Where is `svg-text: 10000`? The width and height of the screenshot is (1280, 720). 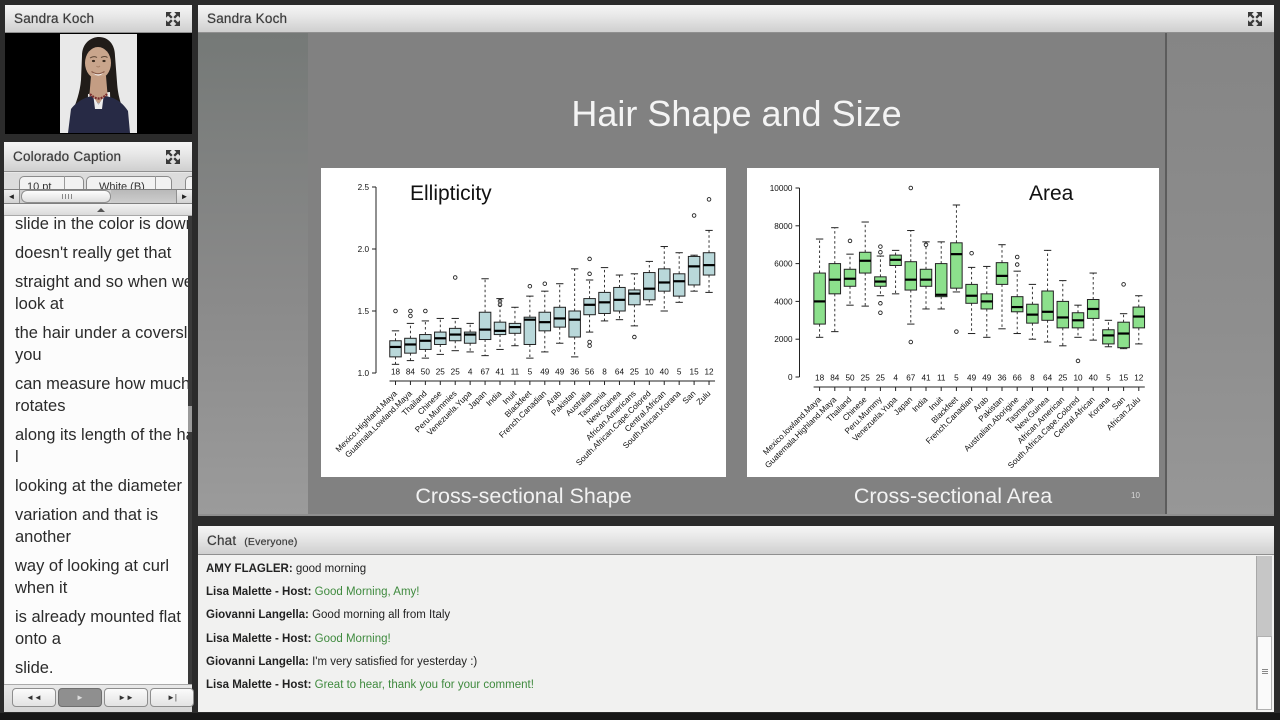
svg-text: 10000 is located at coordinates (781, 188).